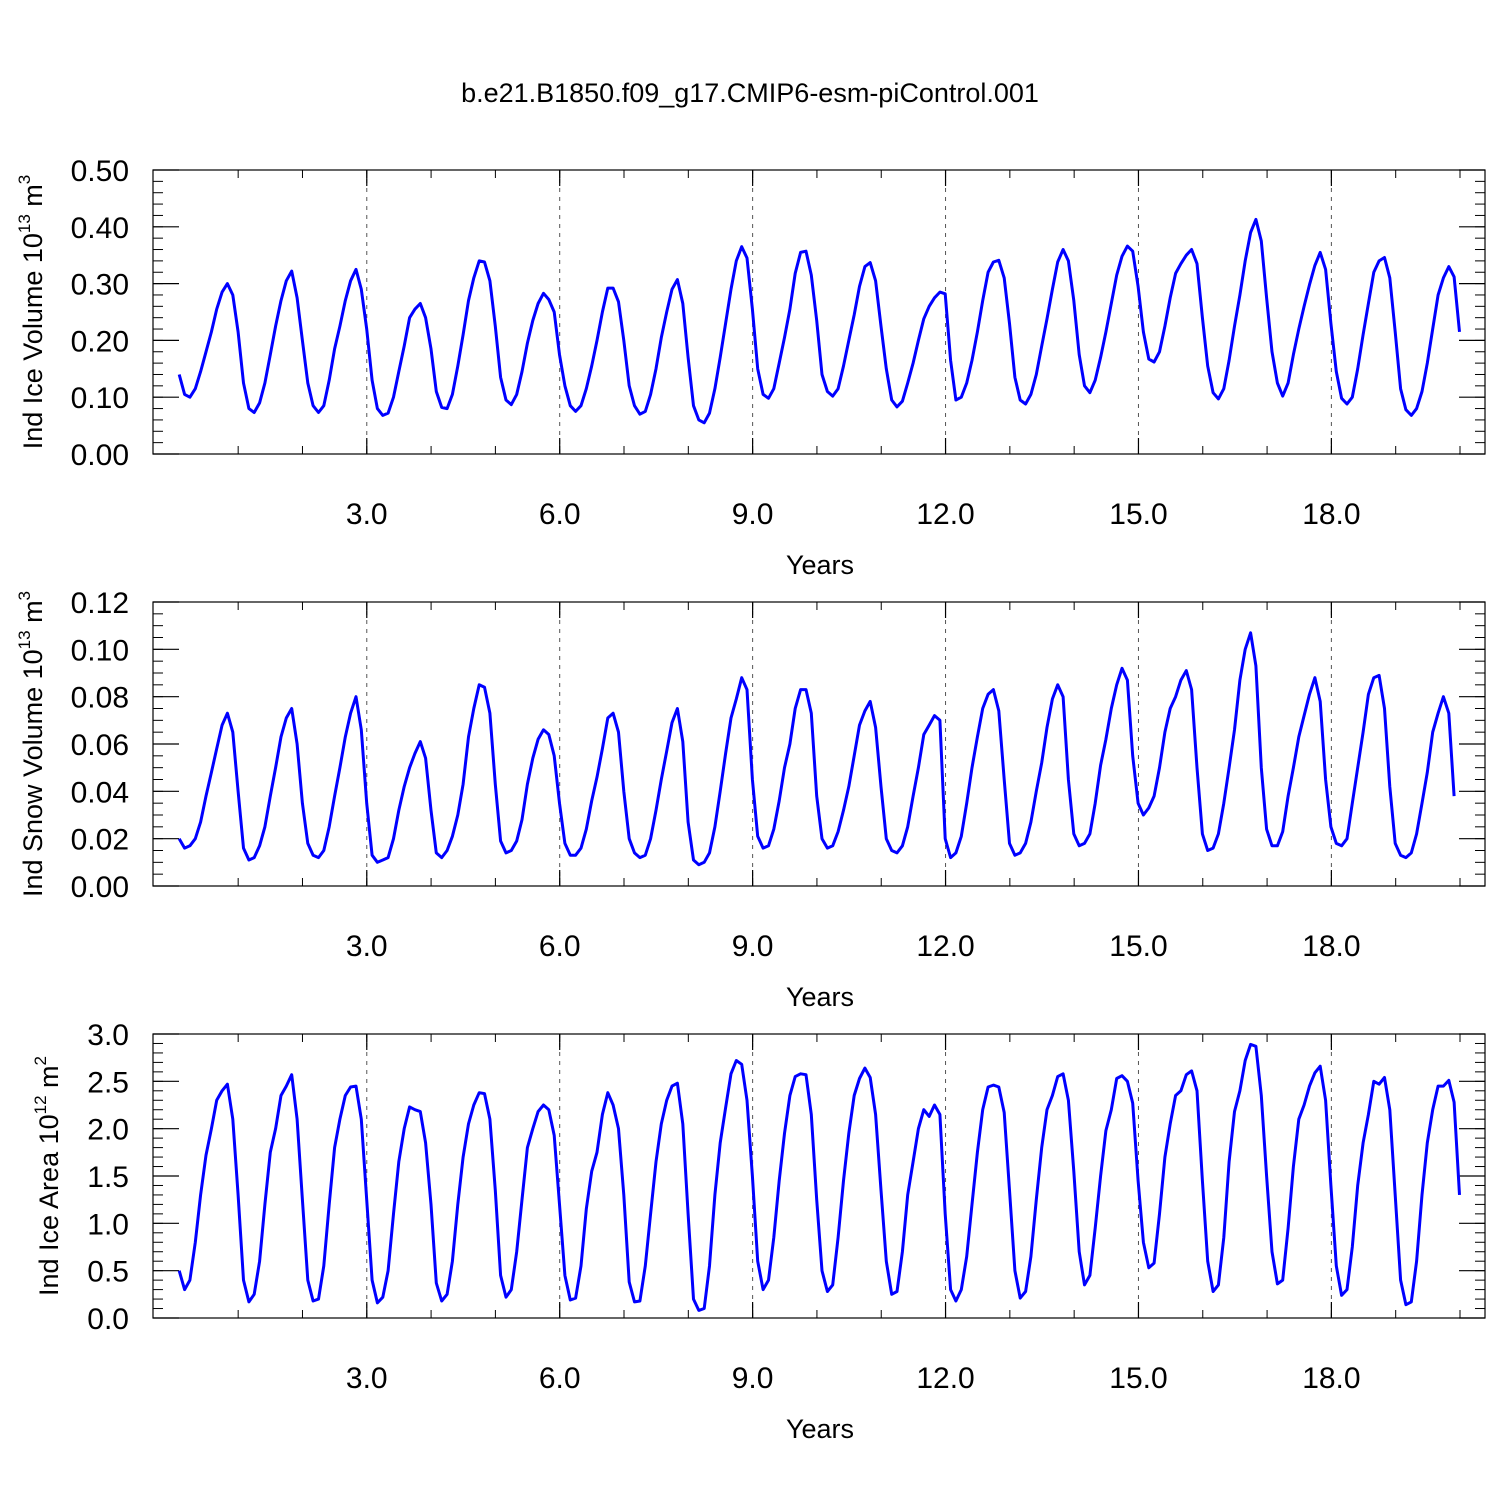 Image resolution: width=1500 pixels, height=1500 pixels. What do you see at coordinates (31, 312) in the screenshot?
I see `y-axis-title: Ind Ice Volume 1013 m3` at bounding box center [31, 312].